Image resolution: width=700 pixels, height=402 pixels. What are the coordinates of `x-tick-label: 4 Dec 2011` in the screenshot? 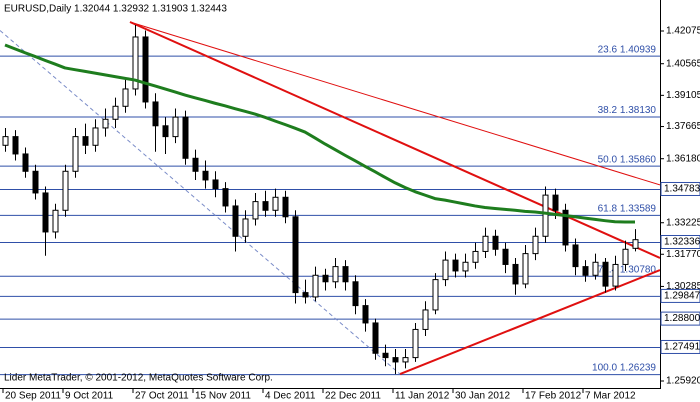 It's located at (290, 396).